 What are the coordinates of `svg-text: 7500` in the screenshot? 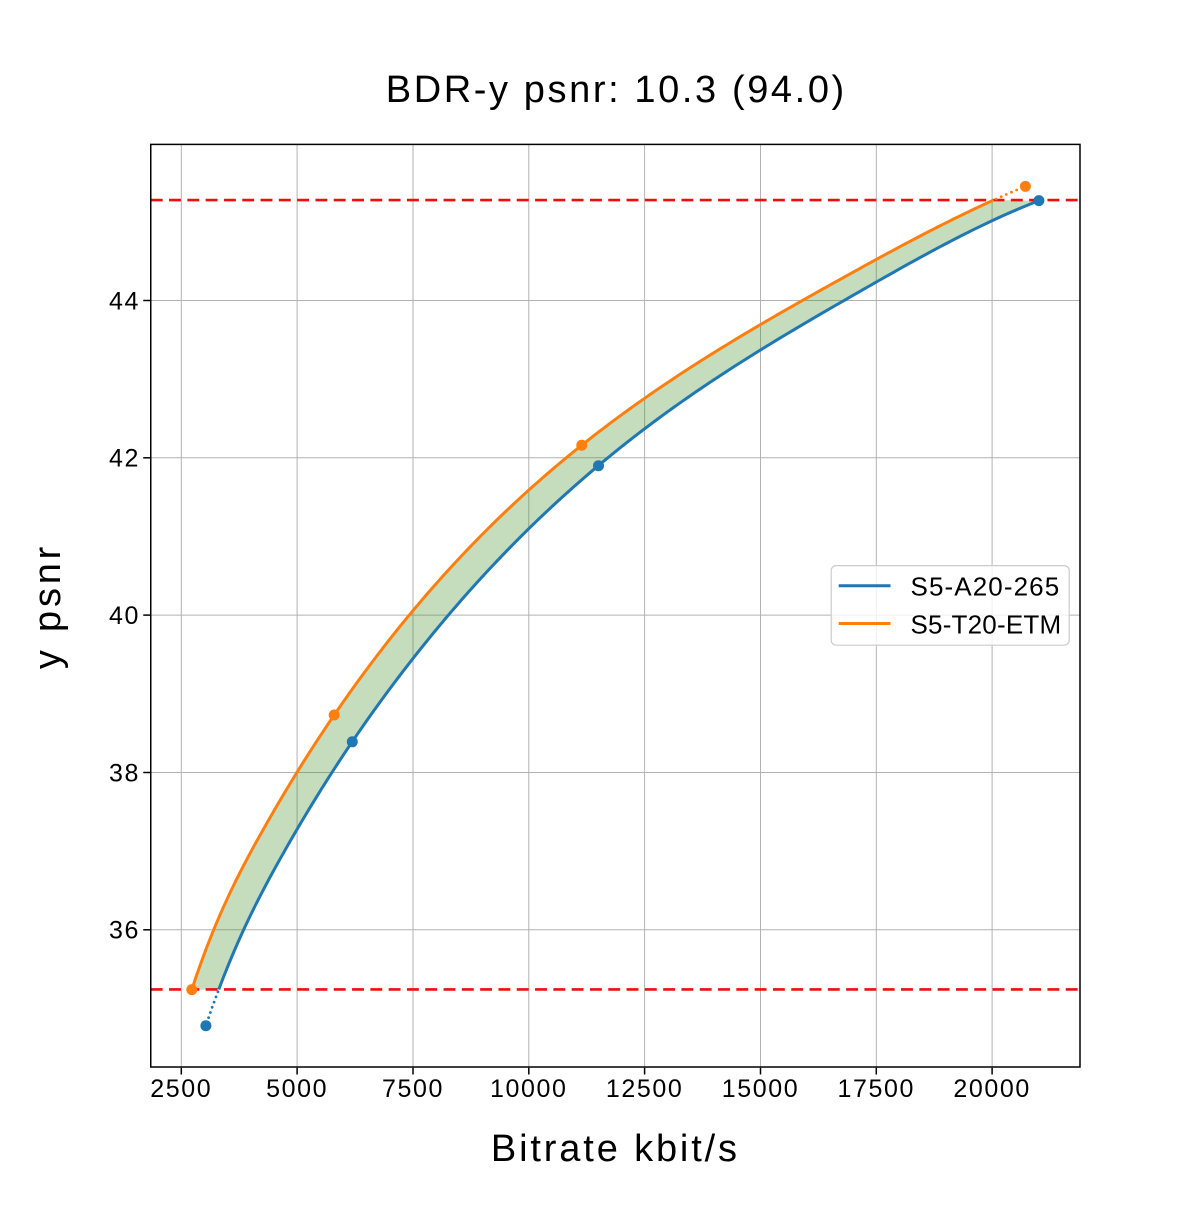 It's located at (413, 1089).